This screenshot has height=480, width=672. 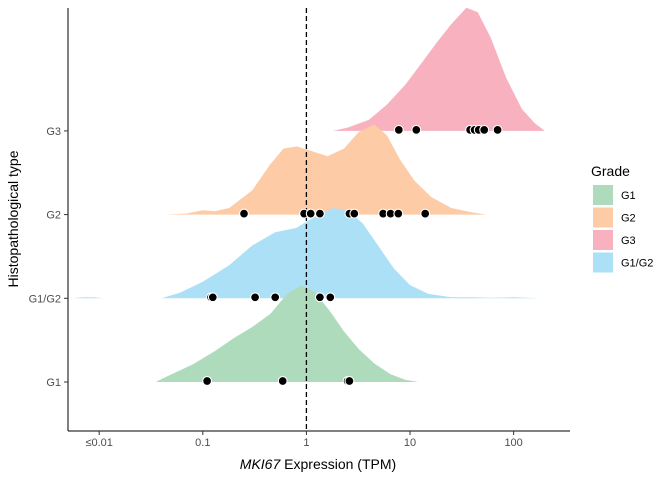 What do you see at coordinates (53, 383) in the screenshot?
I see `y-tick-label: G1` at bounding box center [53, 383].